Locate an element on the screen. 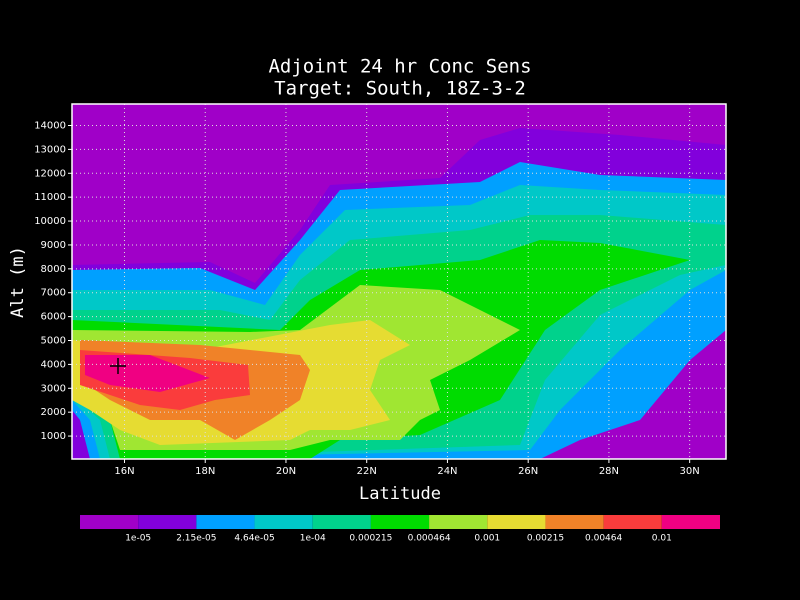 This screenshot has height=600, width=800. colorbar-label: 0.01 is located at coordinates (662, 539).